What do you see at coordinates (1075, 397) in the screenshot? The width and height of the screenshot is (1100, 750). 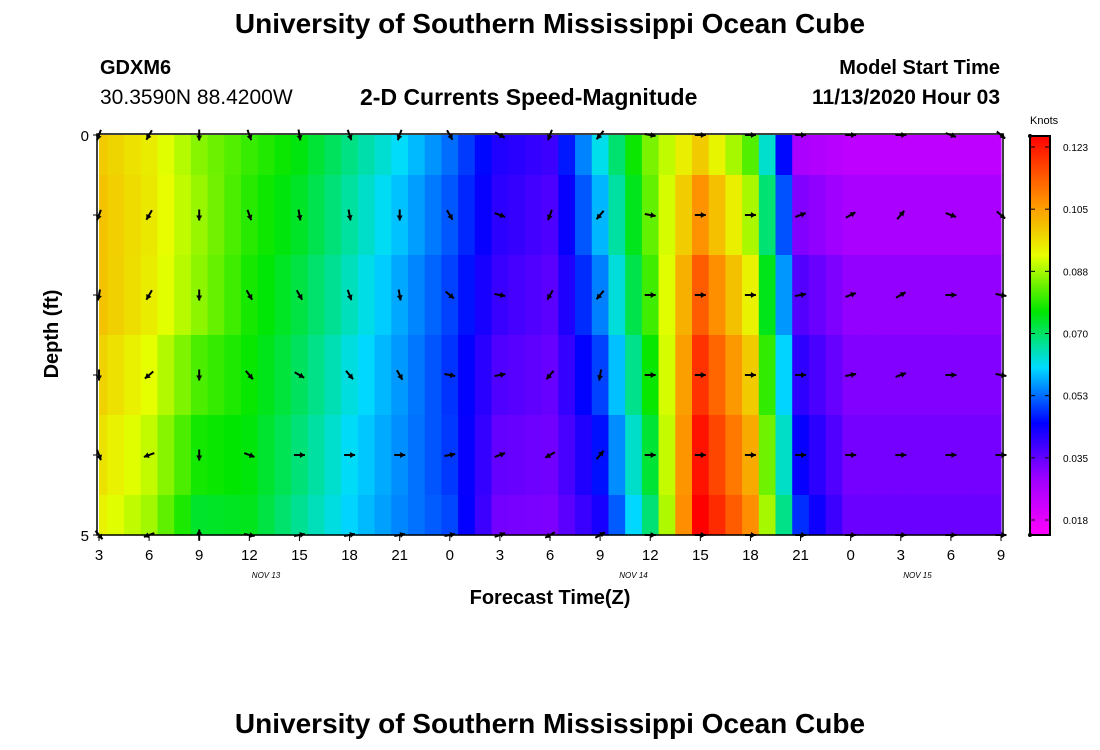 I see `colorbar-tick-label: 0.053` at bounding box center [1075, 397].